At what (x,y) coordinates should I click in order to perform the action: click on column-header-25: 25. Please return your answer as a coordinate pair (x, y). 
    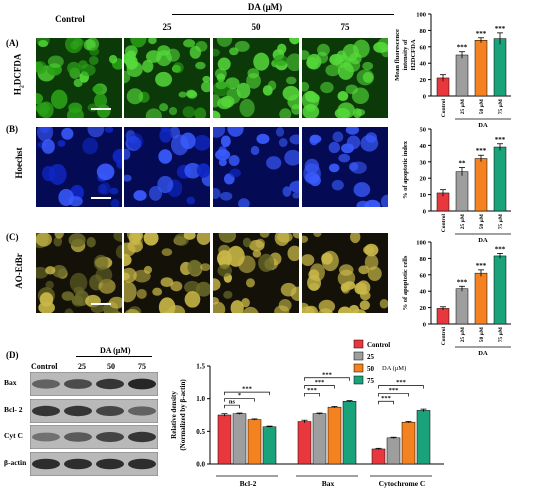
    Looking at the image, I should click on (167, 27).